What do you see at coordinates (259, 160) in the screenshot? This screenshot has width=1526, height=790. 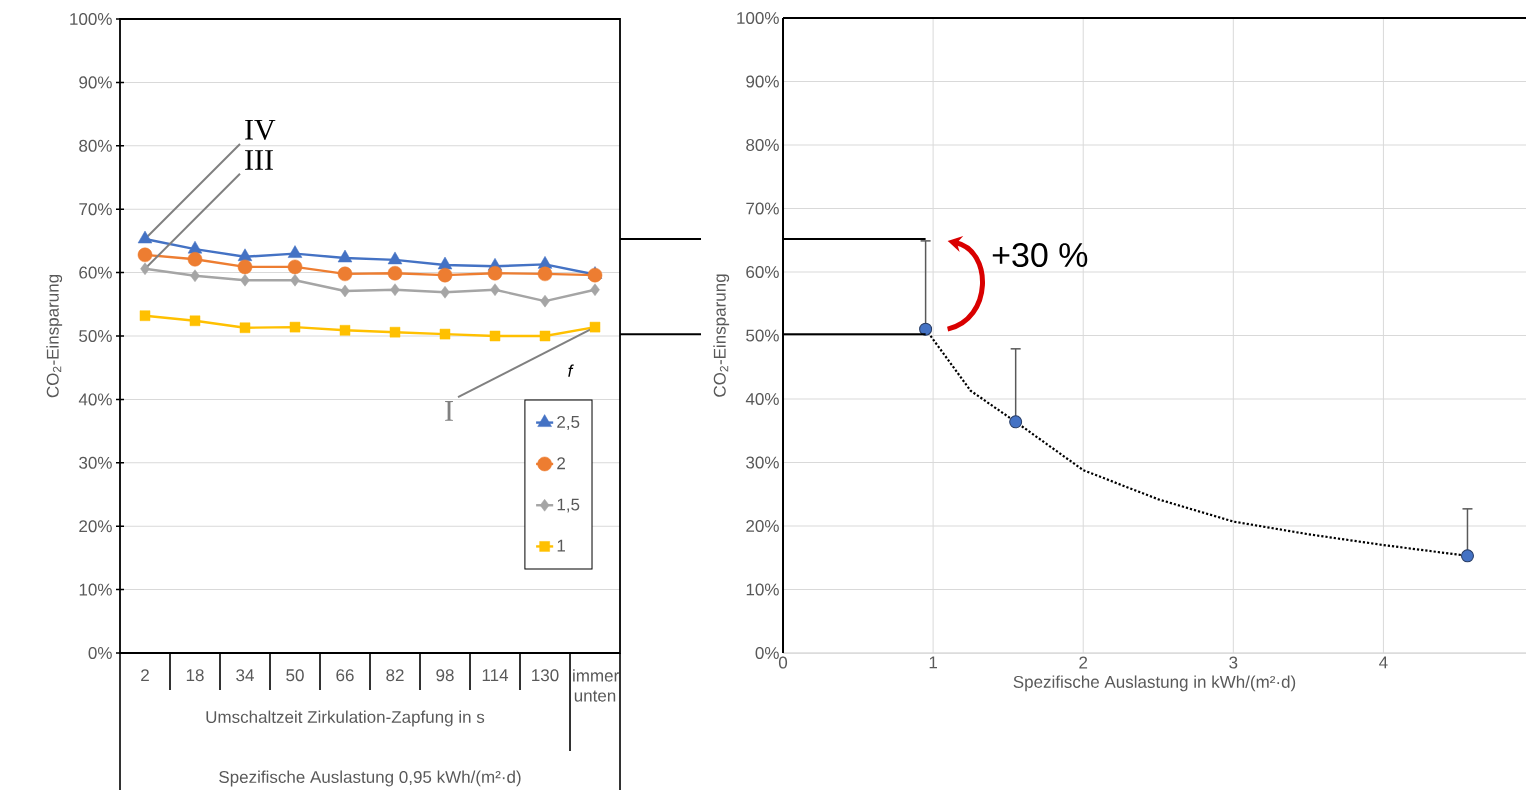 I see `annotation: III` at bounding box center [259, 160].